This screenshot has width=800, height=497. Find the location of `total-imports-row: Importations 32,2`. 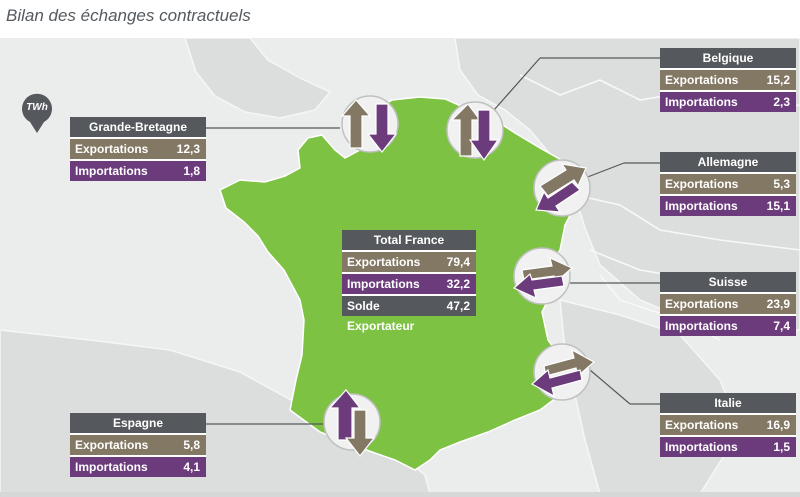

total-imports-row: Importations 32,2 is located at coordinates (409, 285).